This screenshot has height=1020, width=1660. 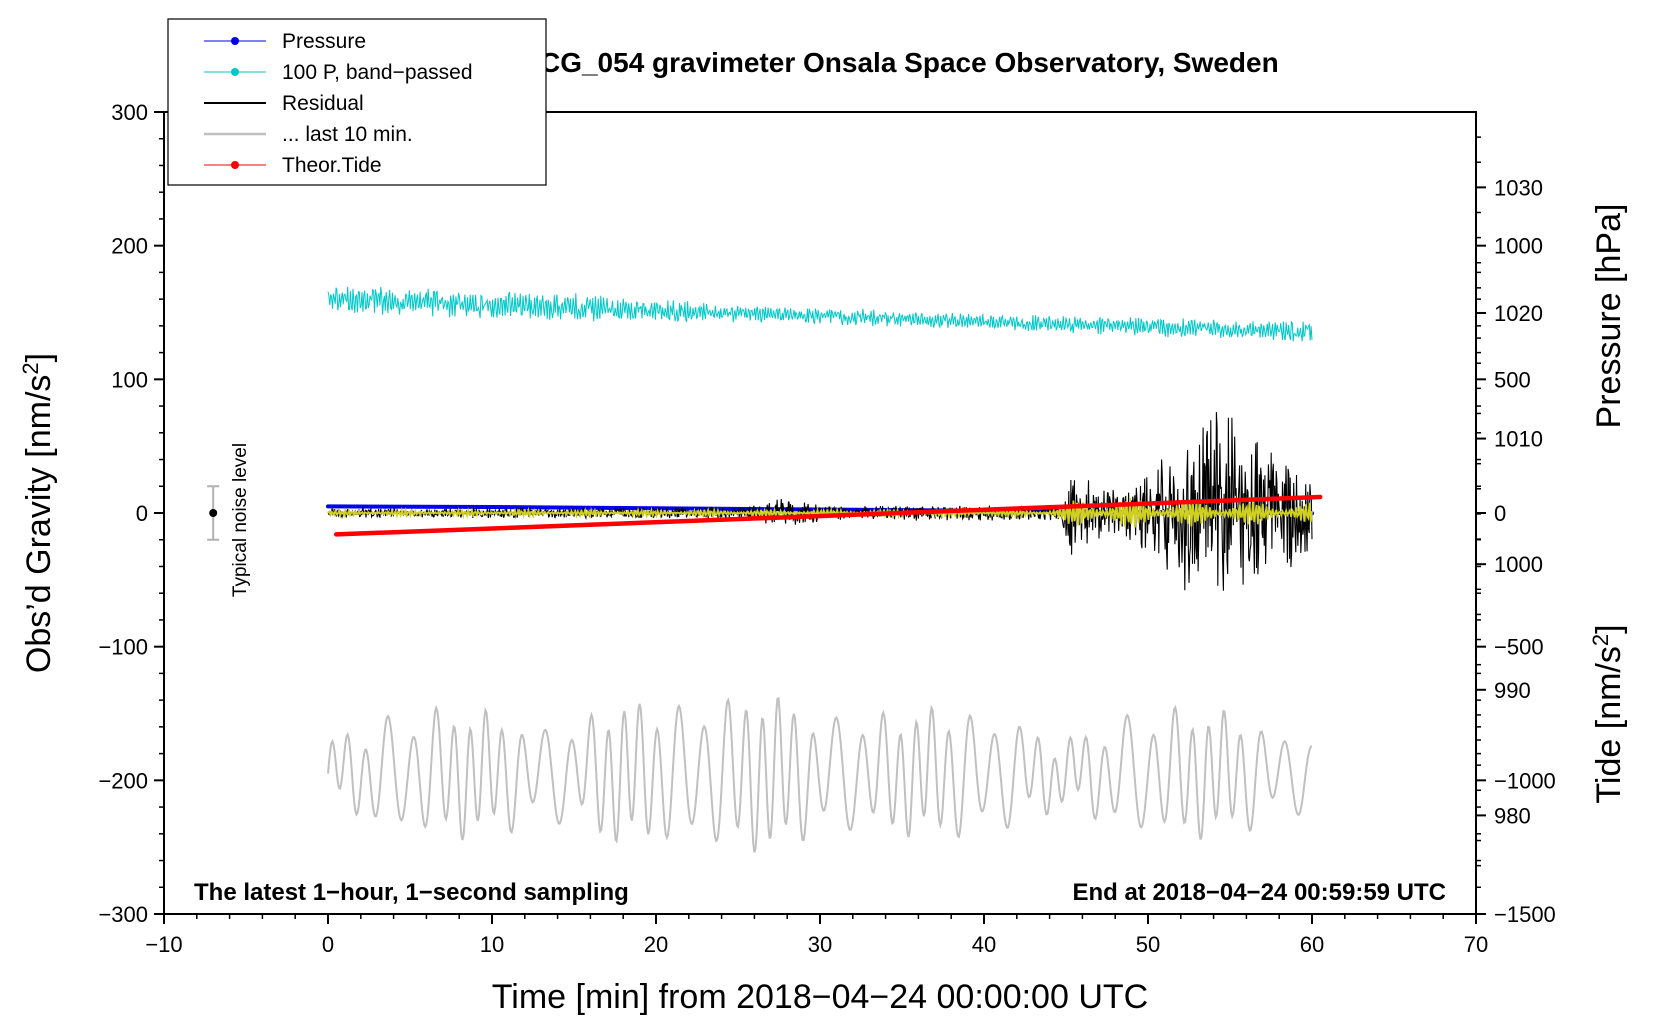 I want to click on series-residual-filtered, so click(x=820, y=513).